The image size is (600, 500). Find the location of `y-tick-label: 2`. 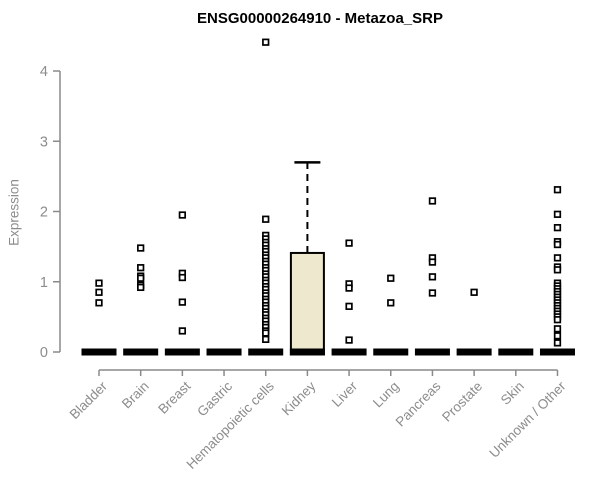

y-tick-label: 2 is located at coordinates (44, 213).